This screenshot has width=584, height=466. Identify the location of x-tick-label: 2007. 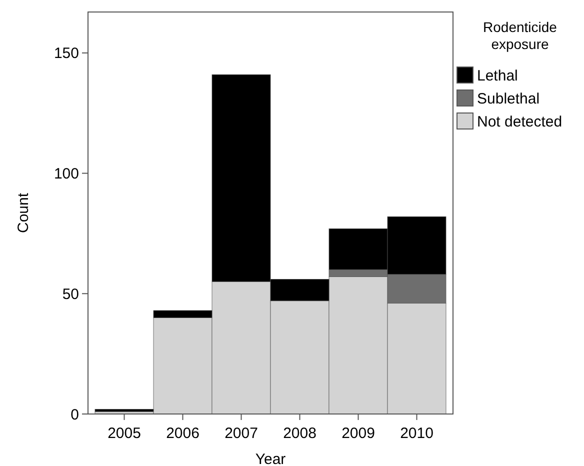
(241, 433).